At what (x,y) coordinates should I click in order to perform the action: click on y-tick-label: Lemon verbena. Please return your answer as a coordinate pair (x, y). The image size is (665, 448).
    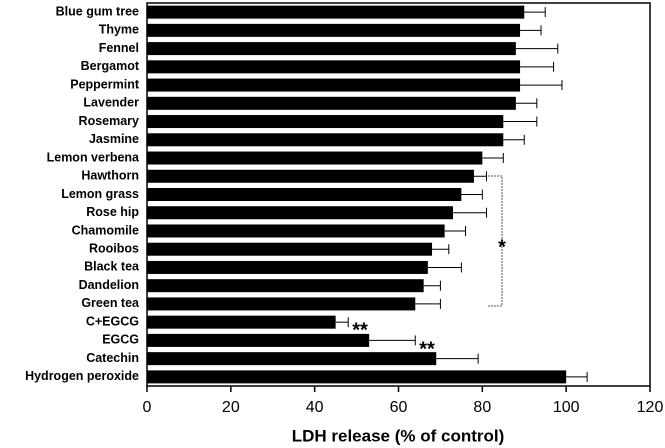
    Looking at the image, I should click on (93, 157).